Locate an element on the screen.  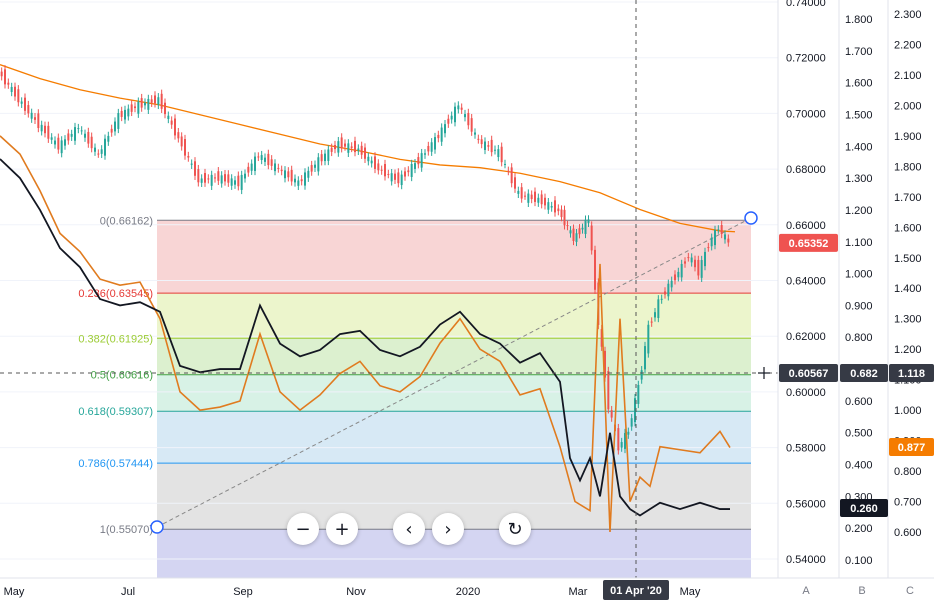
price-tick-label: 0.58000 is located at coordinates (806, 449).